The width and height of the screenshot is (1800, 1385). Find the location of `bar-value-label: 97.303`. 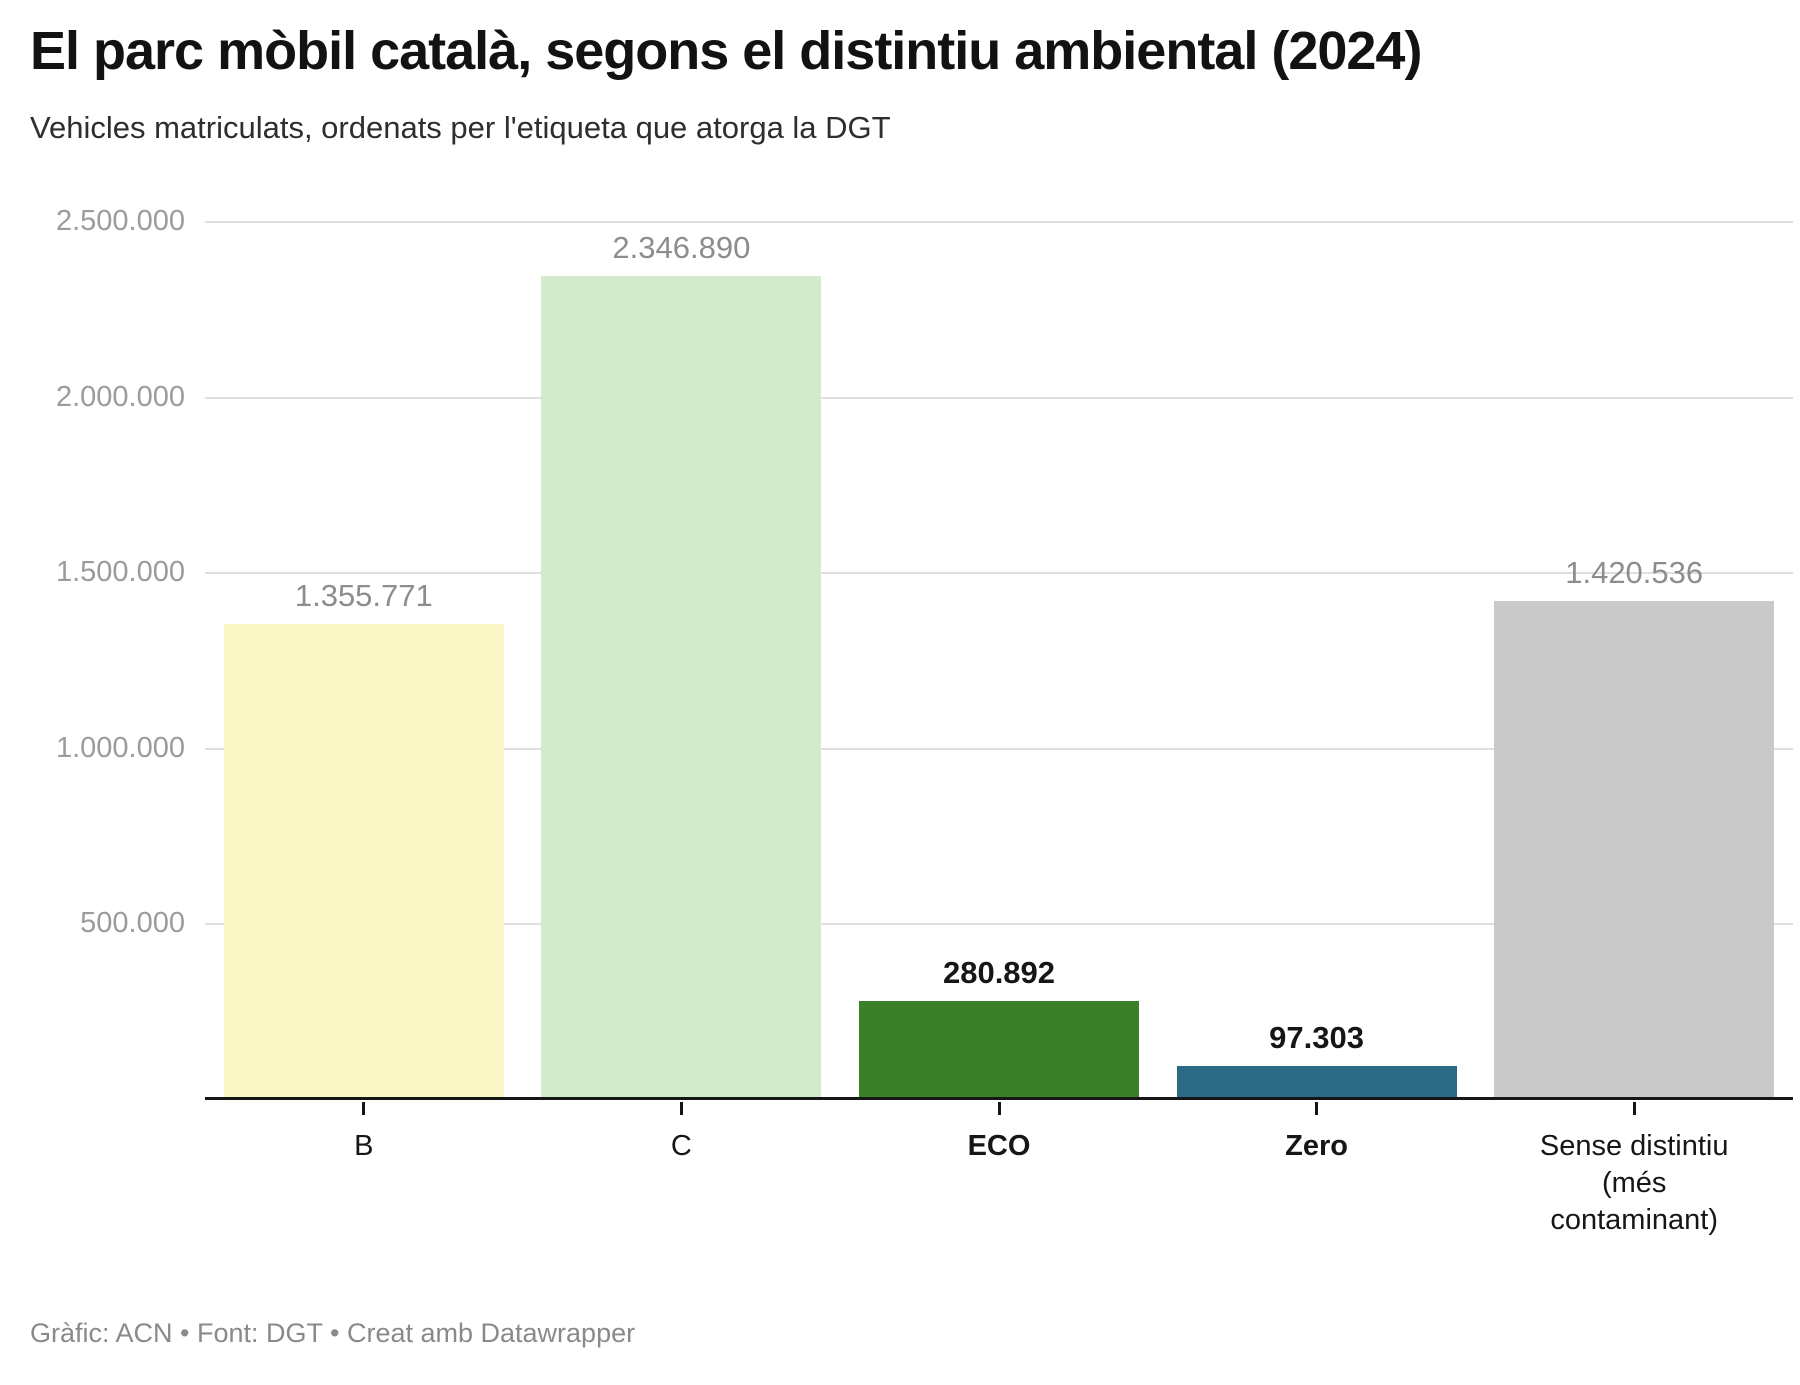

bar-value-label: 97.303 is located at coordinates (1316, 1037).